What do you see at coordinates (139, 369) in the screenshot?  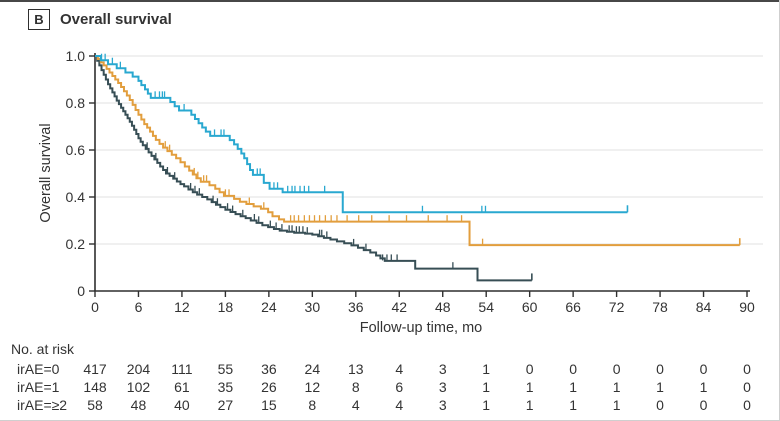 I see `risk-count: 204` at bounding box center [139, 369].